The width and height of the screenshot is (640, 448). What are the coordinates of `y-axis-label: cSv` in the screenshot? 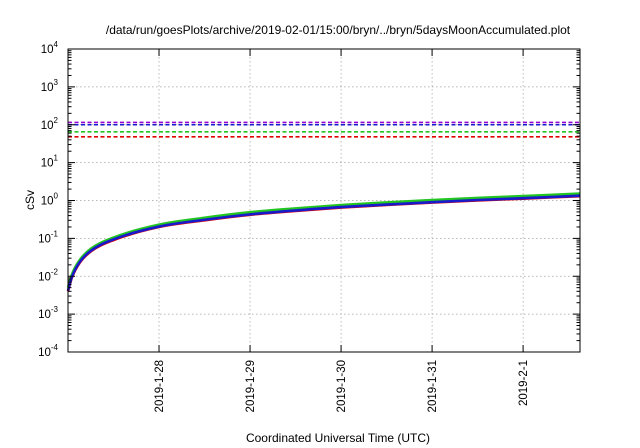 It's located at (30, 200).